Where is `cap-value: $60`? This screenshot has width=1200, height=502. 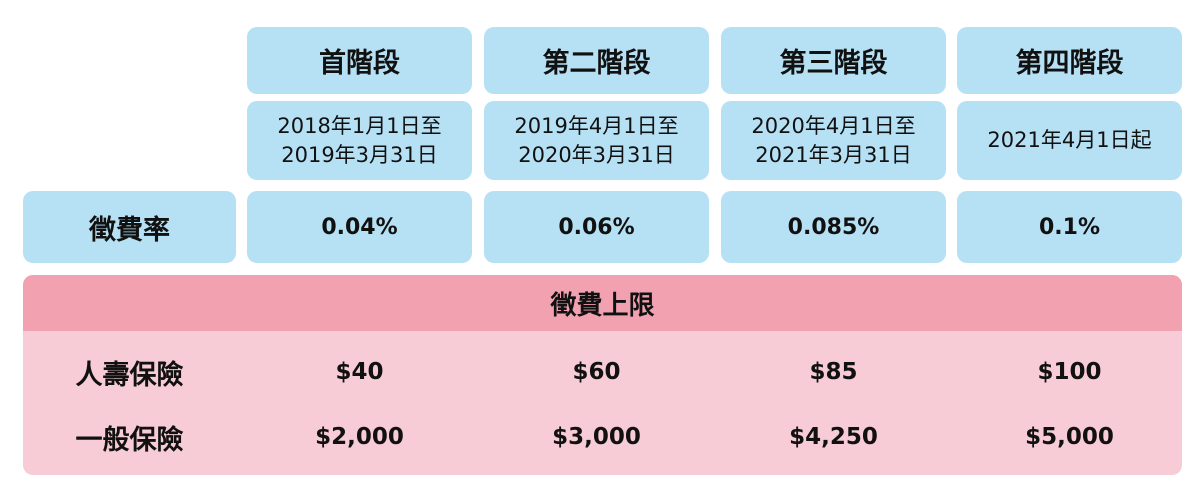
cap-value: $60 is located at coordinates (596, 372).